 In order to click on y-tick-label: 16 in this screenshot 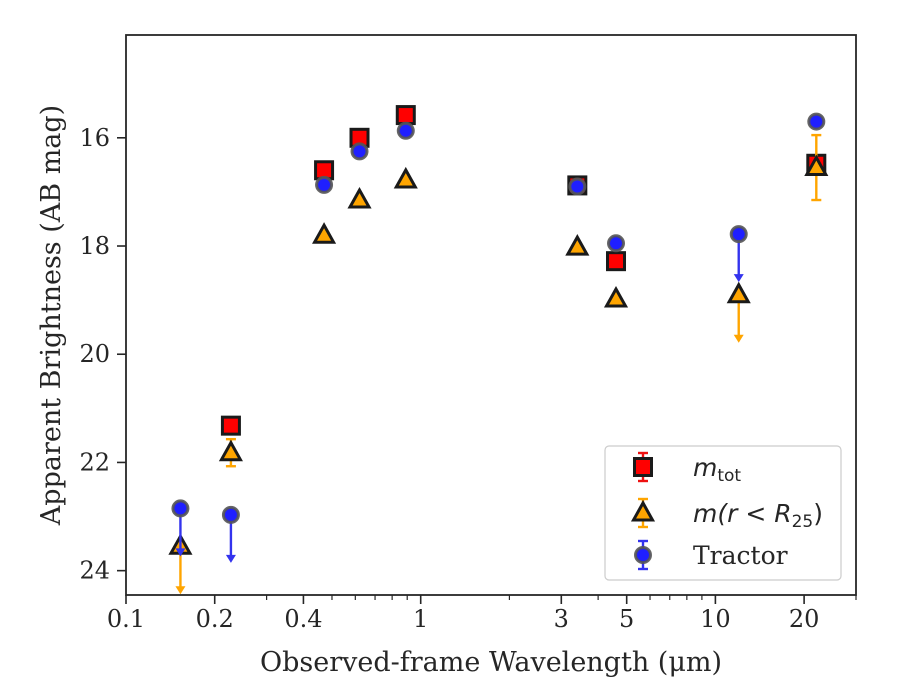, I will do `click(94, 138)`.